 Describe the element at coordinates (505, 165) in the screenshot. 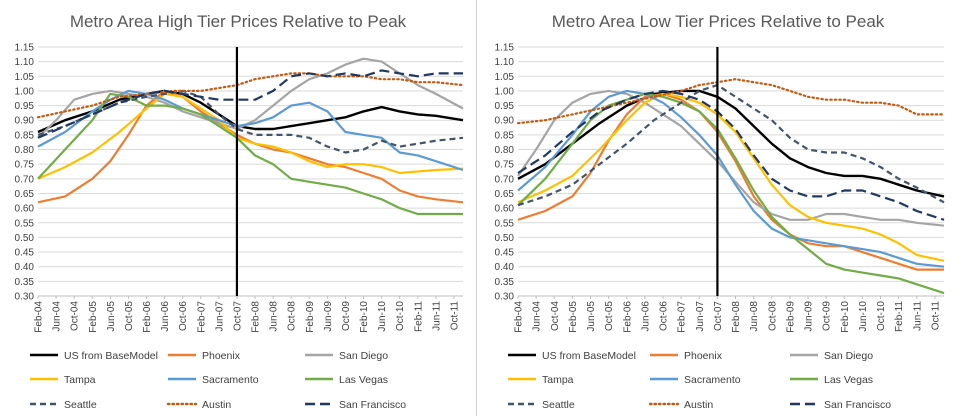

I see `y-tick-label: 0.75` at that location.